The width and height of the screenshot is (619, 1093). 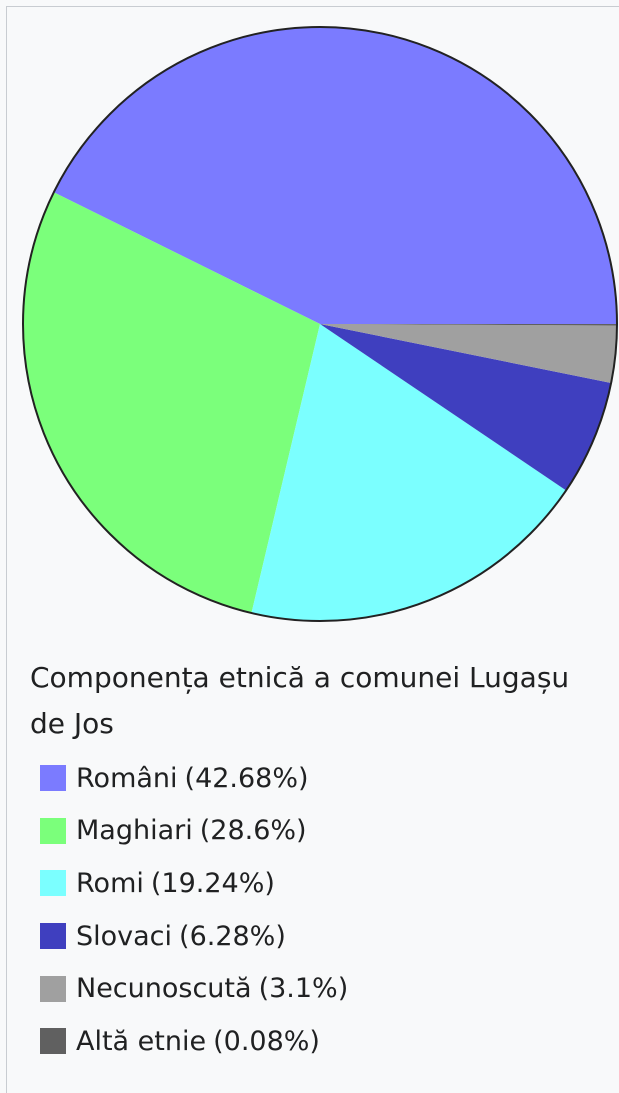 What do you see at coordinates (232, 936) in the screenshot?
I see `legend-value: (6.28%)` at bounding box center [232, 936].